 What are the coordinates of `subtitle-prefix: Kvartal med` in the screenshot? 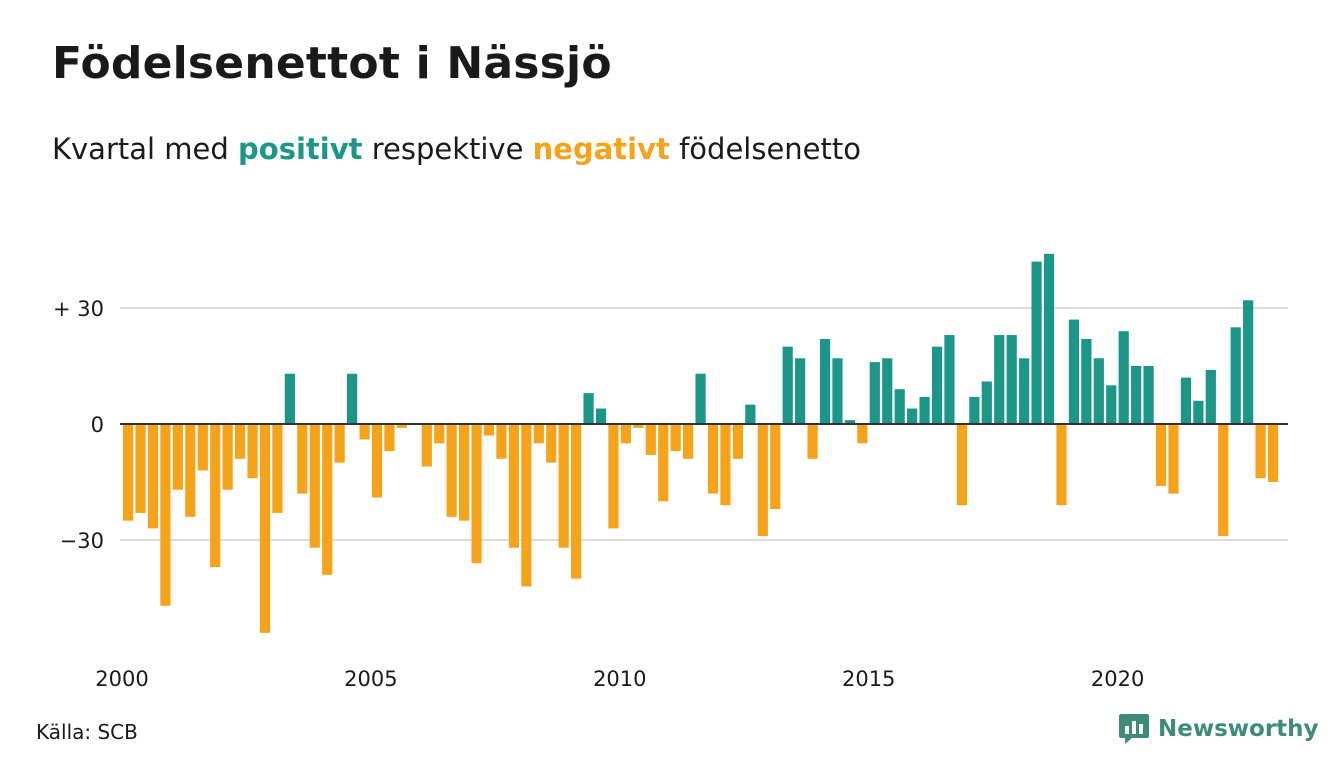 It's located at (140, 149).